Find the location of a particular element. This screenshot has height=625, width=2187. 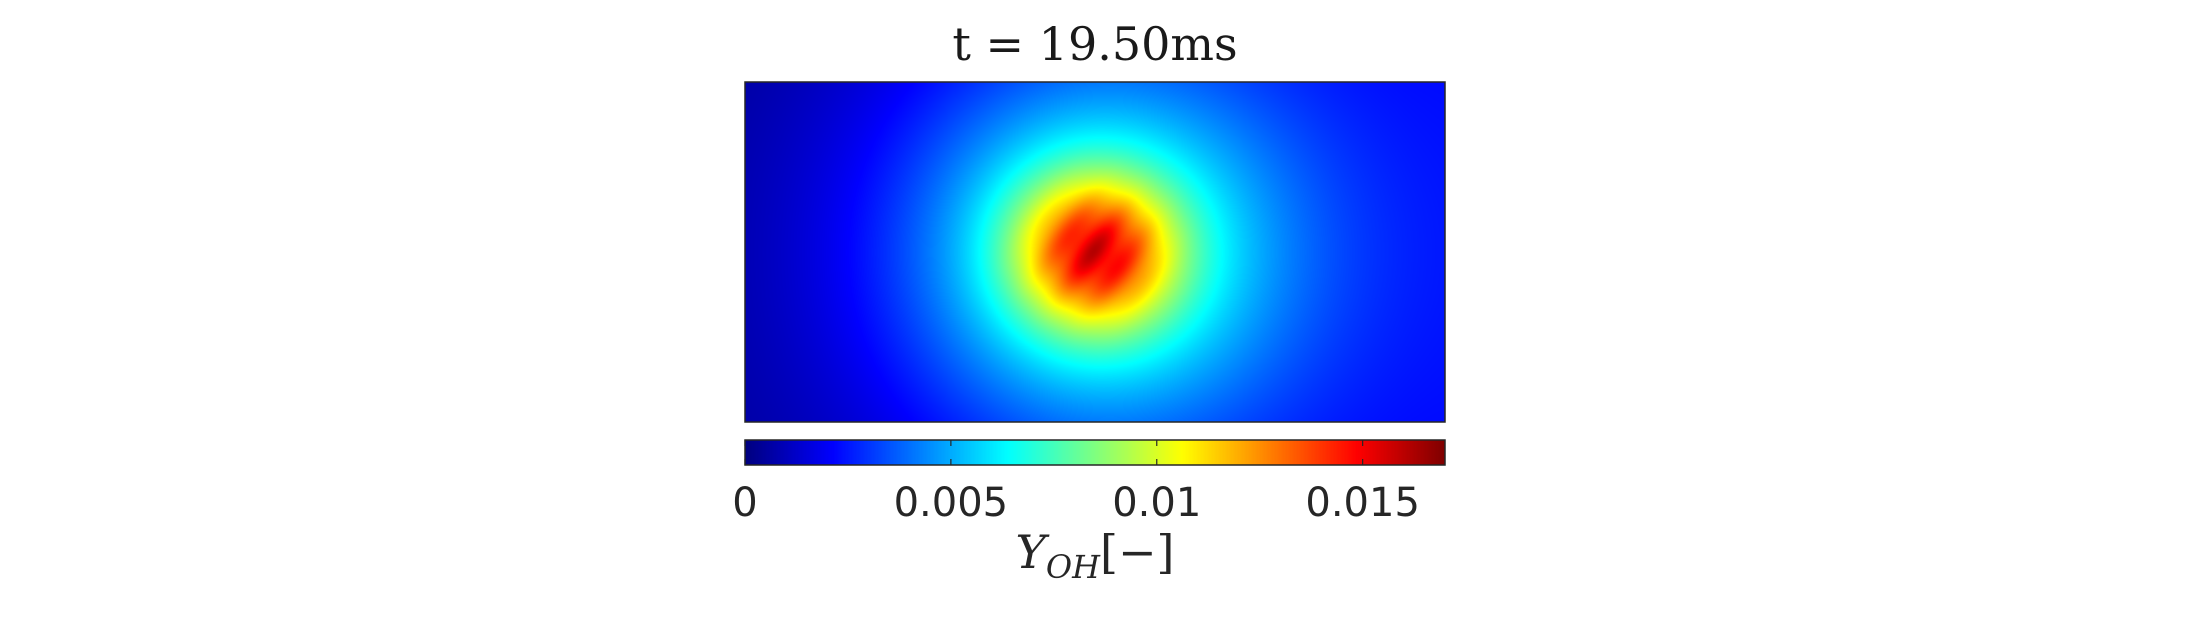

colorbar-tick-label: 0 is located at coordinates (744, 503).